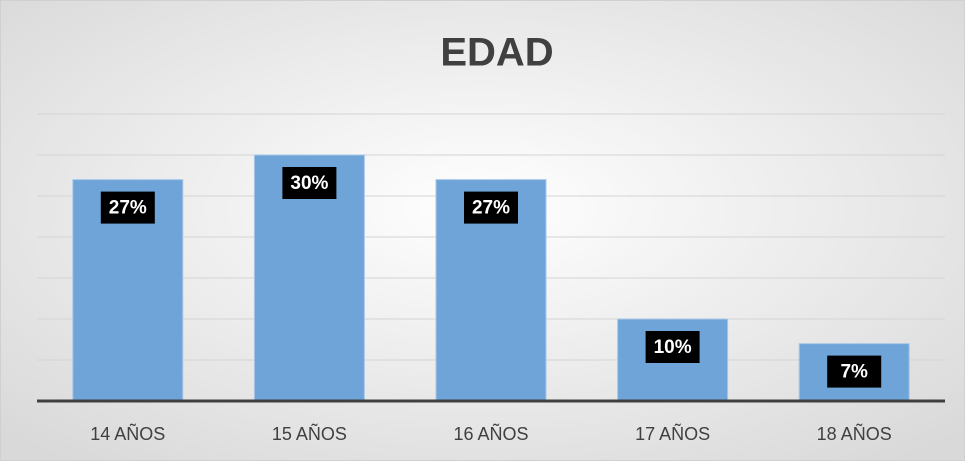 The image size is (965, 461). What do you see at coordinates (496, 53) in the screenshot?
I see `chart-title: EDAD` at bounding box center [496, 53].